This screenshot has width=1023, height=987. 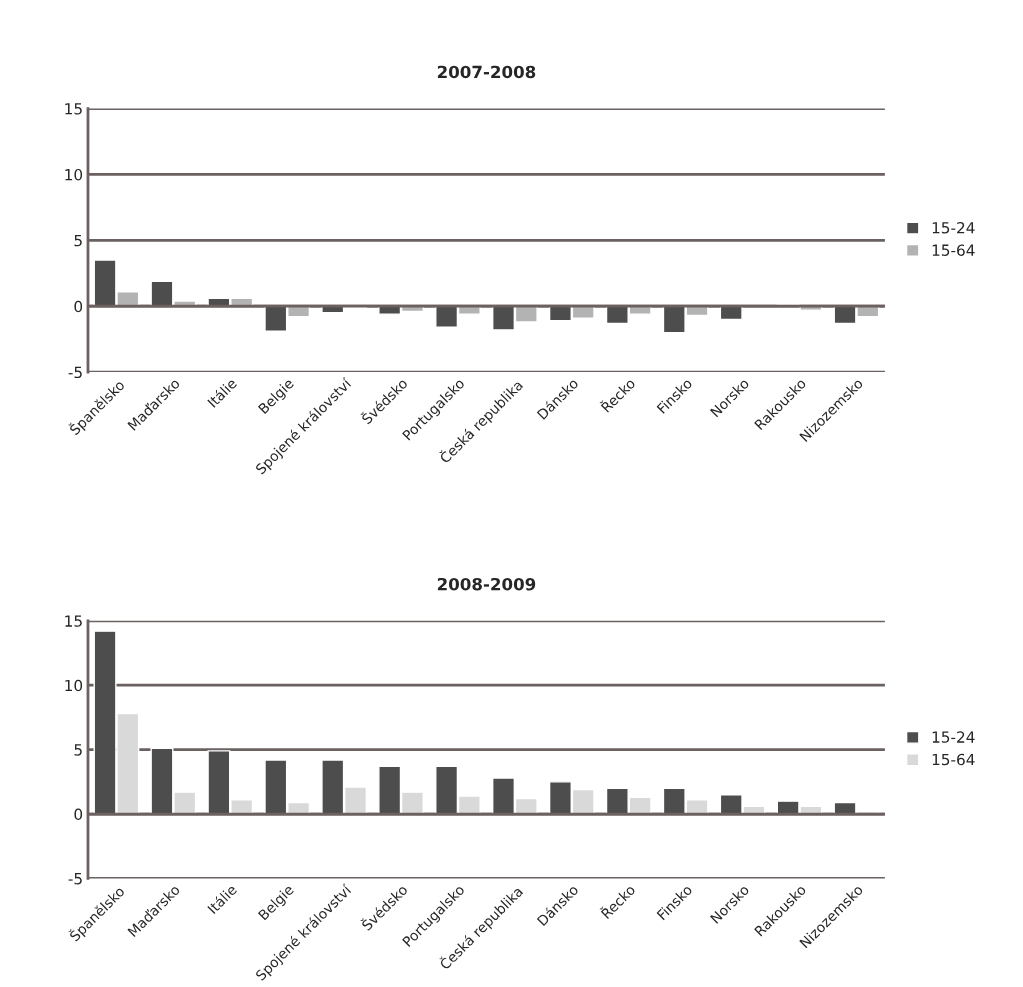 What do you see at coordinates (486, 584) in the screenshot?
I see `chart-title: 2008-2009` at bounding box center [486, 584].